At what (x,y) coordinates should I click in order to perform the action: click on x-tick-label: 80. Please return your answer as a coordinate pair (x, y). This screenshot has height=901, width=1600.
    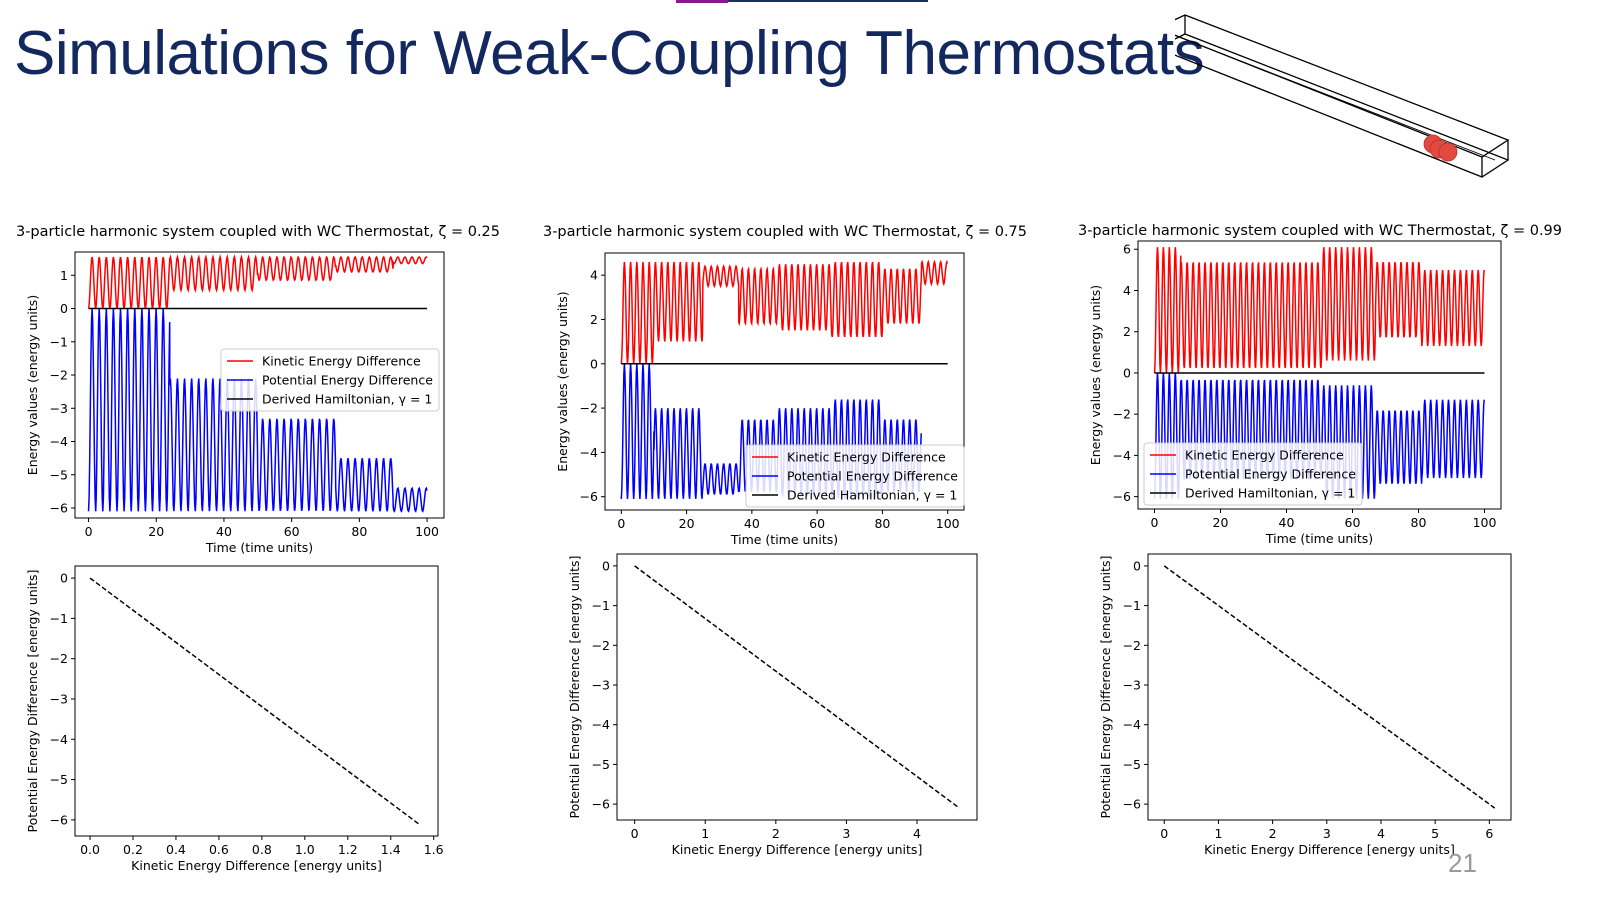
    Looking at the image, I should click on (359, 531).